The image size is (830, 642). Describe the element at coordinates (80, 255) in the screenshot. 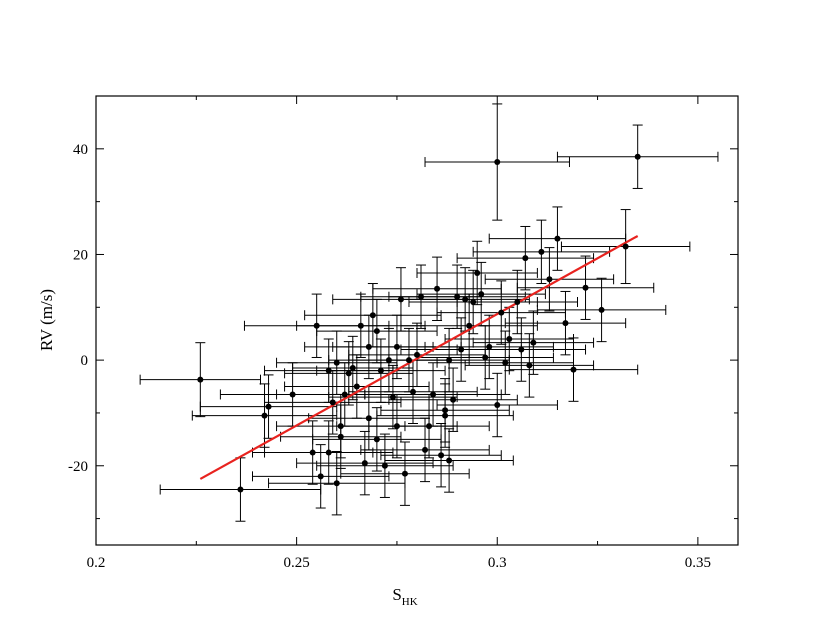

I see `y-tick-label: 20` at that location.